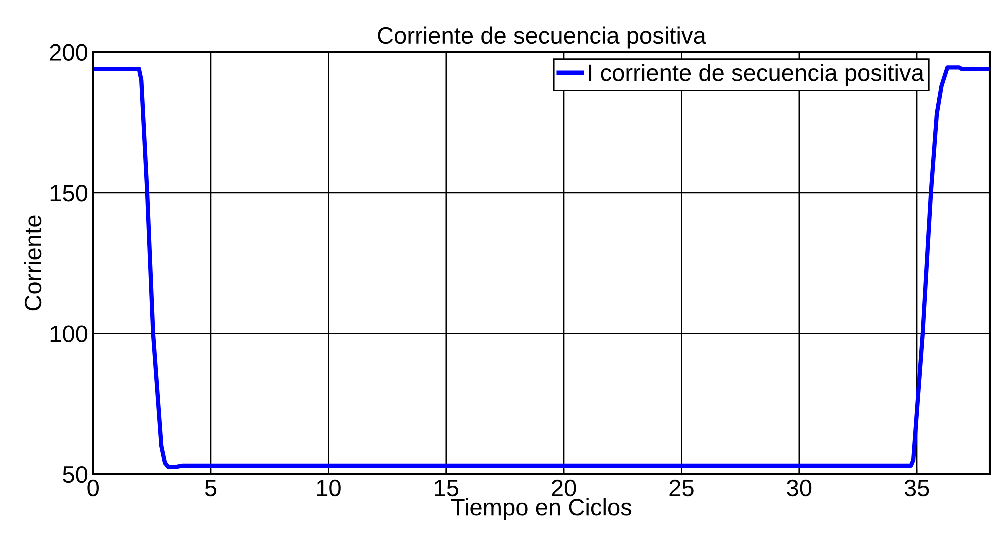  Describe the element at coordinates (564, 488) in the screenshot. I see `x-tick-label: 20` at that location.